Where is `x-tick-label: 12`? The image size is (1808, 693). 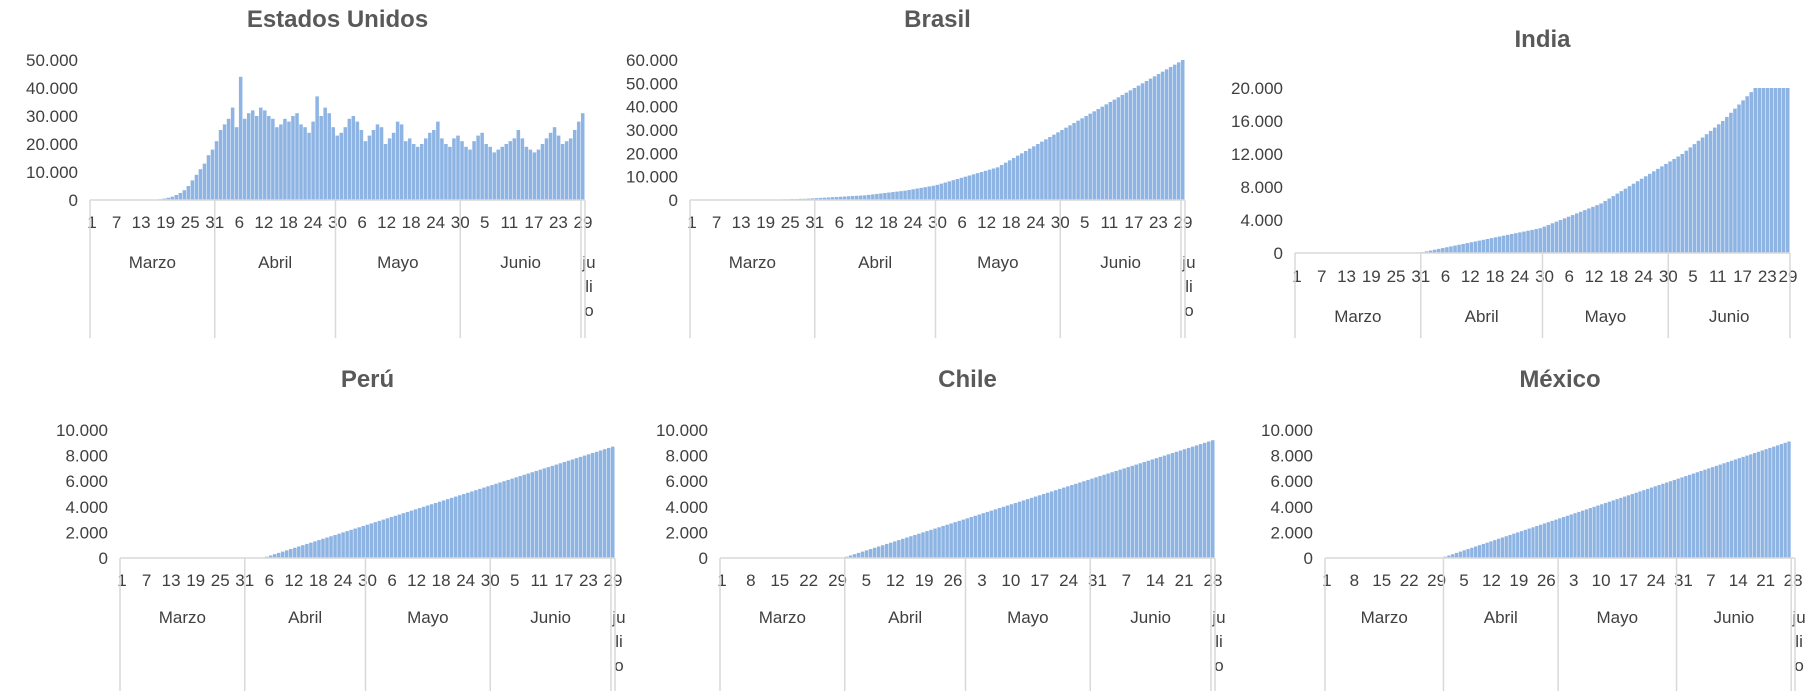
x-tick-label: 12 is located at coordinates (863, 222).